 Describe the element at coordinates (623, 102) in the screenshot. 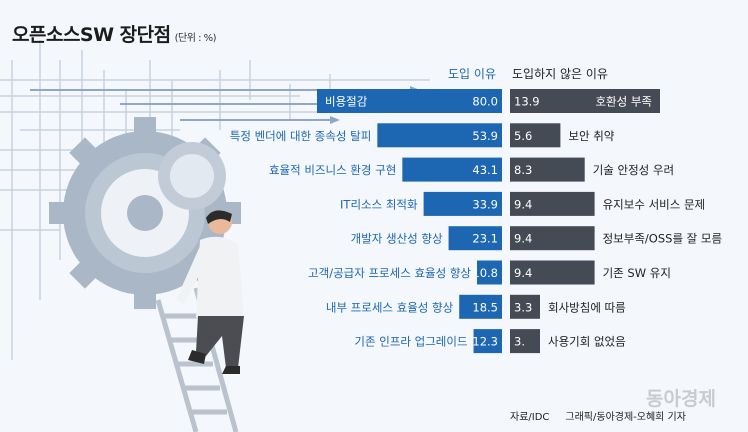

I see `right-category-label: 호환성 부족` at that location.